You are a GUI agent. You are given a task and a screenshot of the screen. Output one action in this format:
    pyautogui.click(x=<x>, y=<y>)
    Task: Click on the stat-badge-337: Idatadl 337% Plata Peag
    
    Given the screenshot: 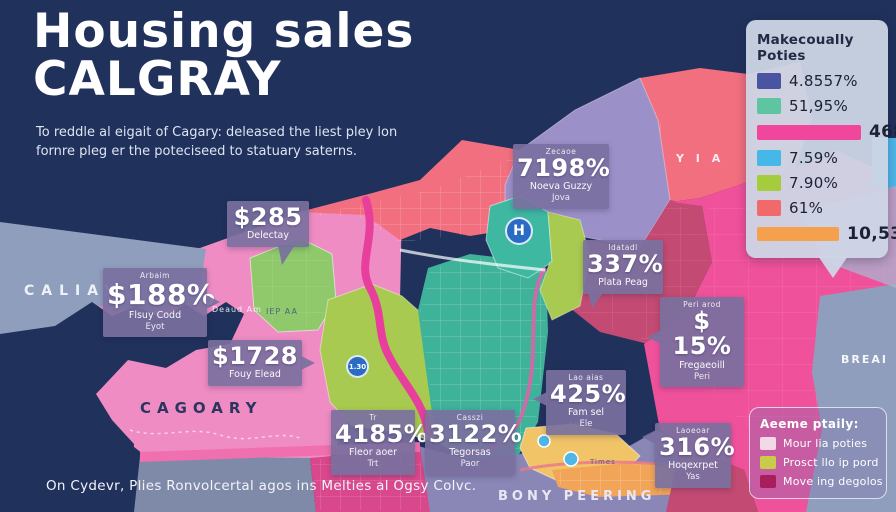 What is the action you would take?
    pyautogui.click(x=623, y=274)
    